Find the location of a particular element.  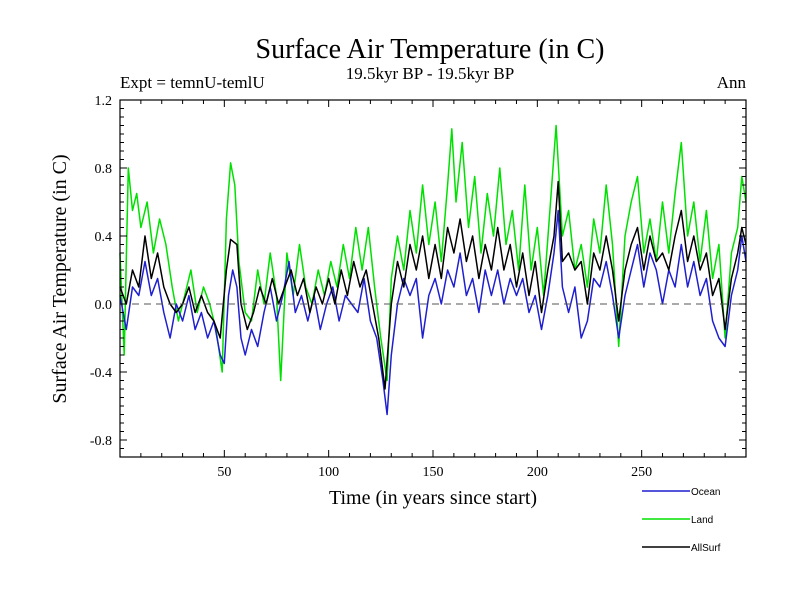

y-axis-label: Surface Air Temperature (in C) is located at coordinates (60, 278).